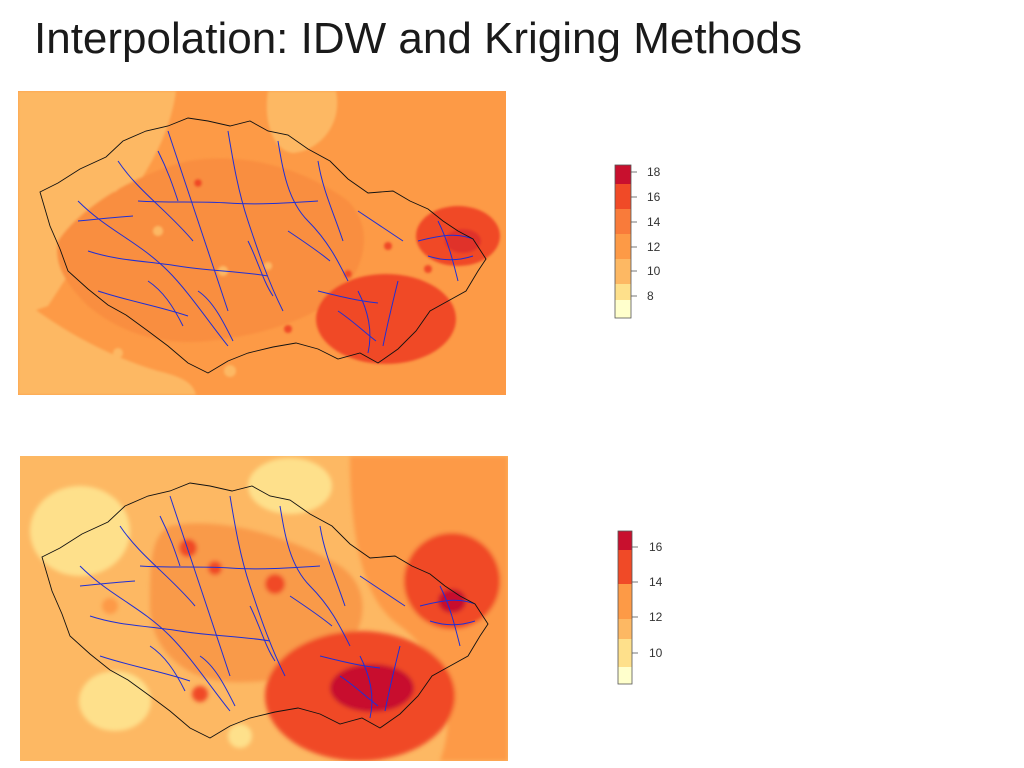 Image resolution: width=1024 pixels, height=768 pixels. What do you see at coordinates (386, 319) in the screenshot?
I see `idw-zone-southeast` at bounding box center [386, 319].